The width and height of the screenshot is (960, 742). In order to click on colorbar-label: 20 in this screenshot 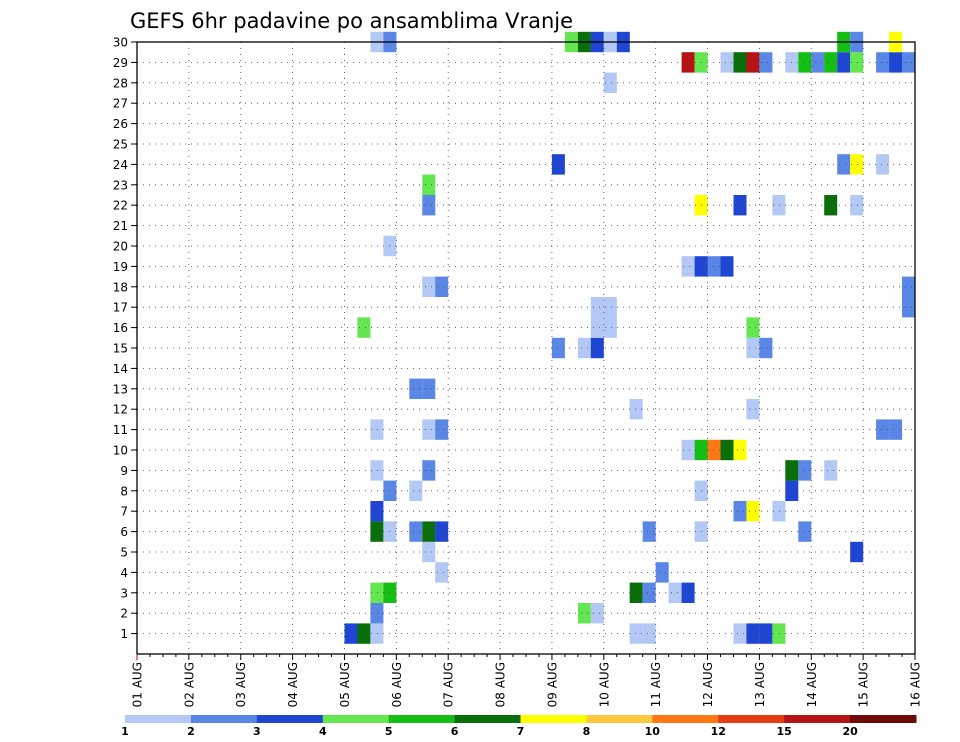, I will do `click(850, 731)`.